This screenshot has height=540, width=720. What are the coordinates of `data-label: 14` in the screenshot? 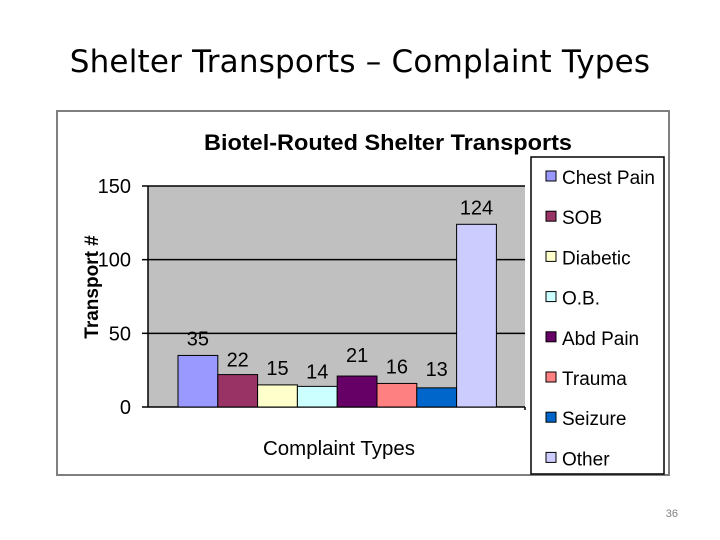 It's located at (317, 372).